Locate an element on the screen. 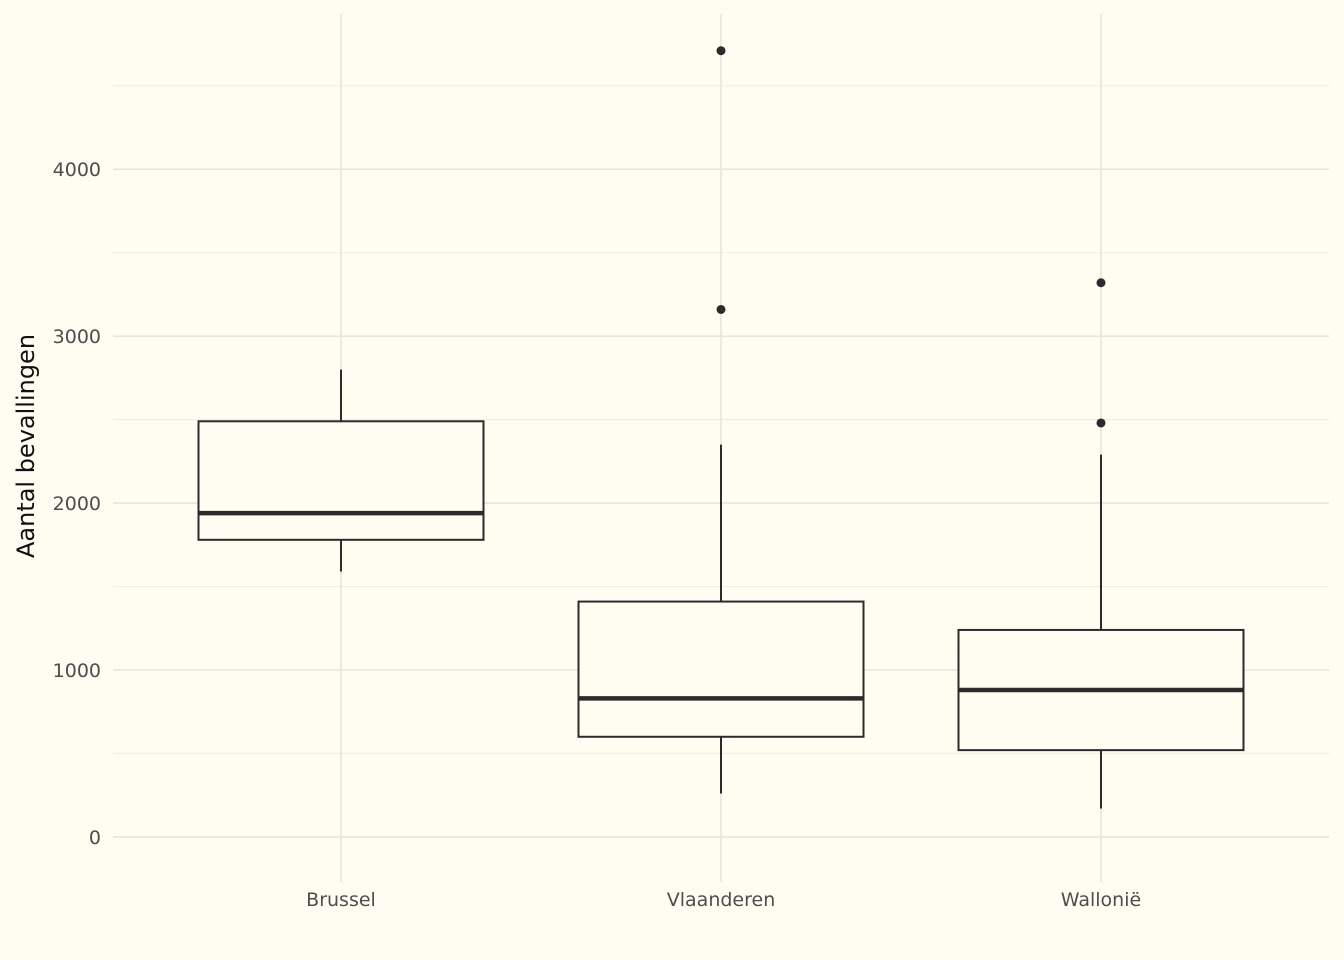 This screenshot has height=960, width=1344. x-tick-label: Brussel is located at coordinates (341, 900).